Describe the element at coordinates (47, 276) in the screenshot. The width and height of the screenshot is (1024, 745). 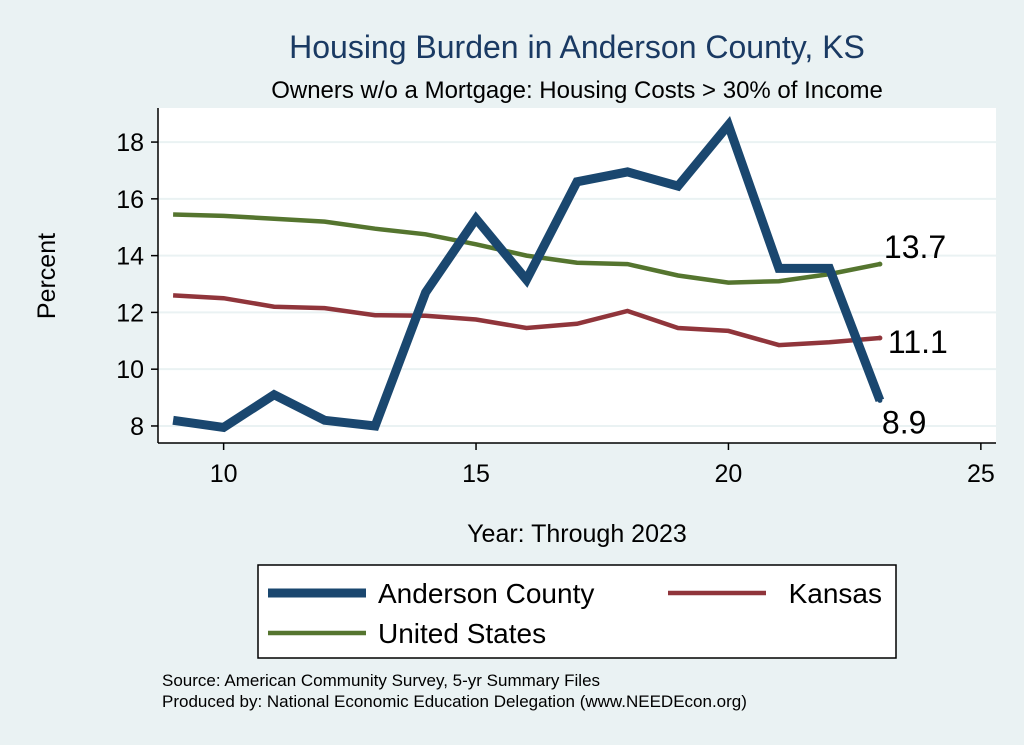
I see `y-axis-title: Percent` at that location.